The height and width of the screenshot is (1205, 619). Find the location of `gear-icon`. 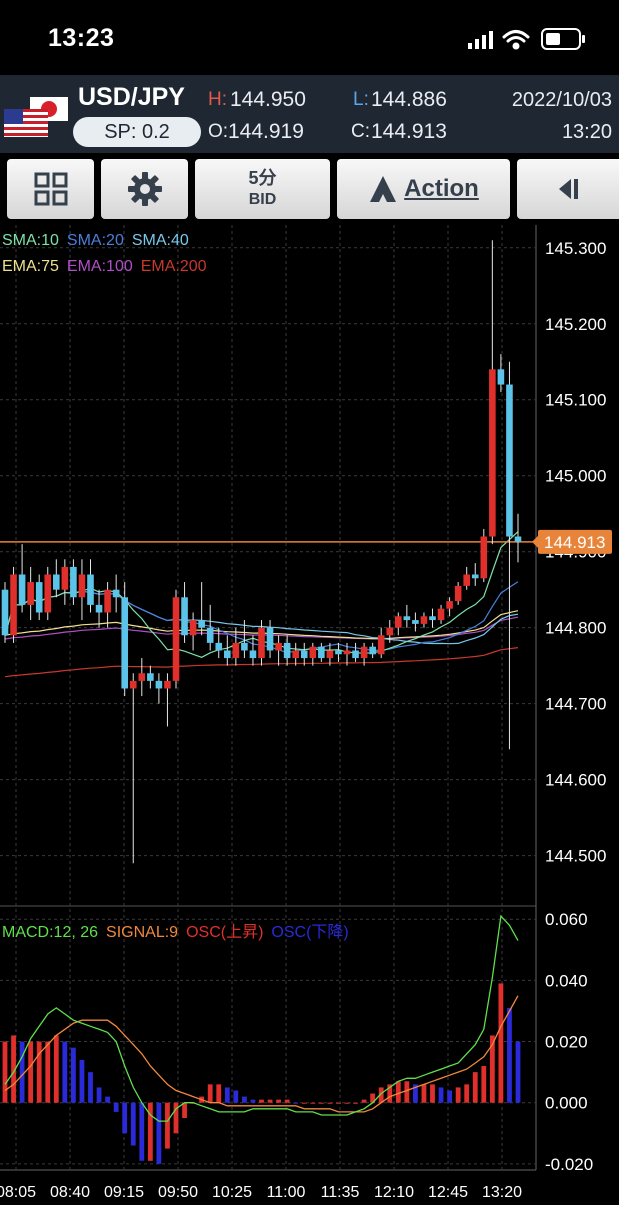

gear-icon is located at coordinates (144, 189).